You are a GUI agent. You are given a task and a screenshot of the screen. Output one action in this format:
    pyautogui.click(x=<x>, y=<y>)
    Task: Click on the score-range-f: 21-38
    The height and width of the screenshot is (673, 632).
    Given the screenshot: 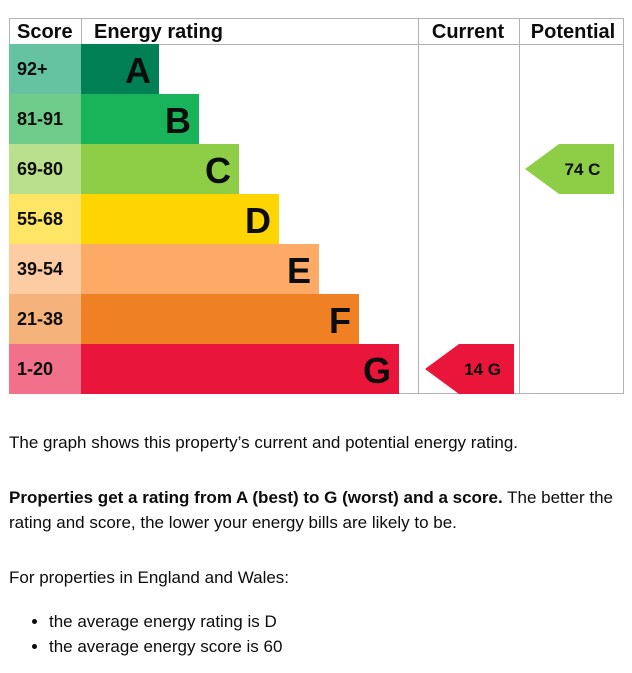 What is the action you would take?
    pyautogui.click(x=40, y=319)
    